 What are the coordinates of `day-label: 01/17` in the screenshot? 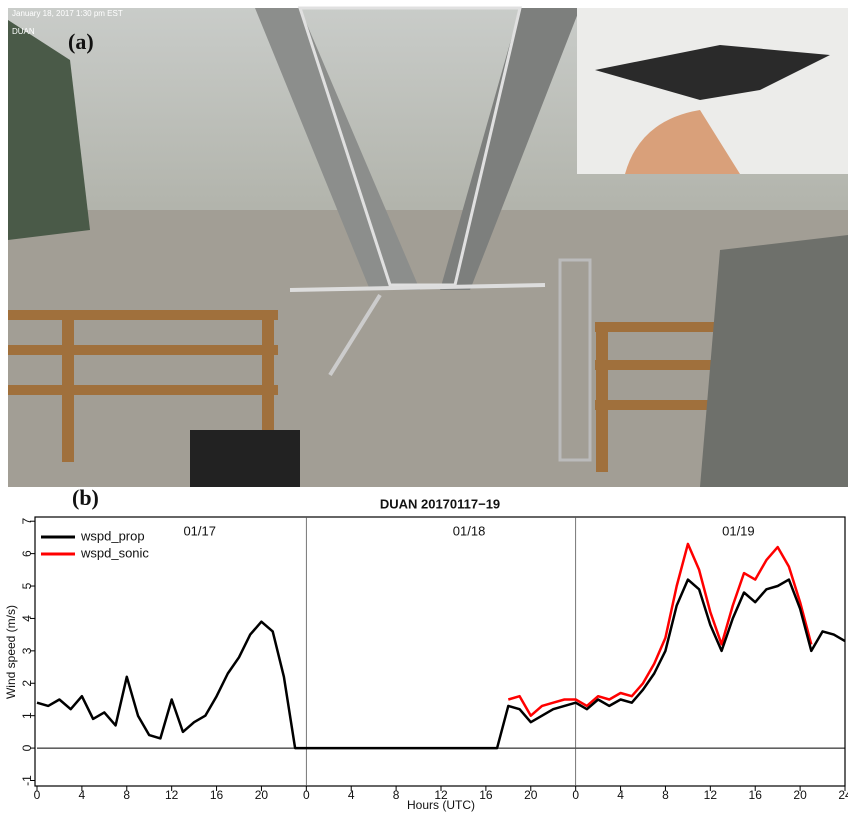 It's located at (199, 530).